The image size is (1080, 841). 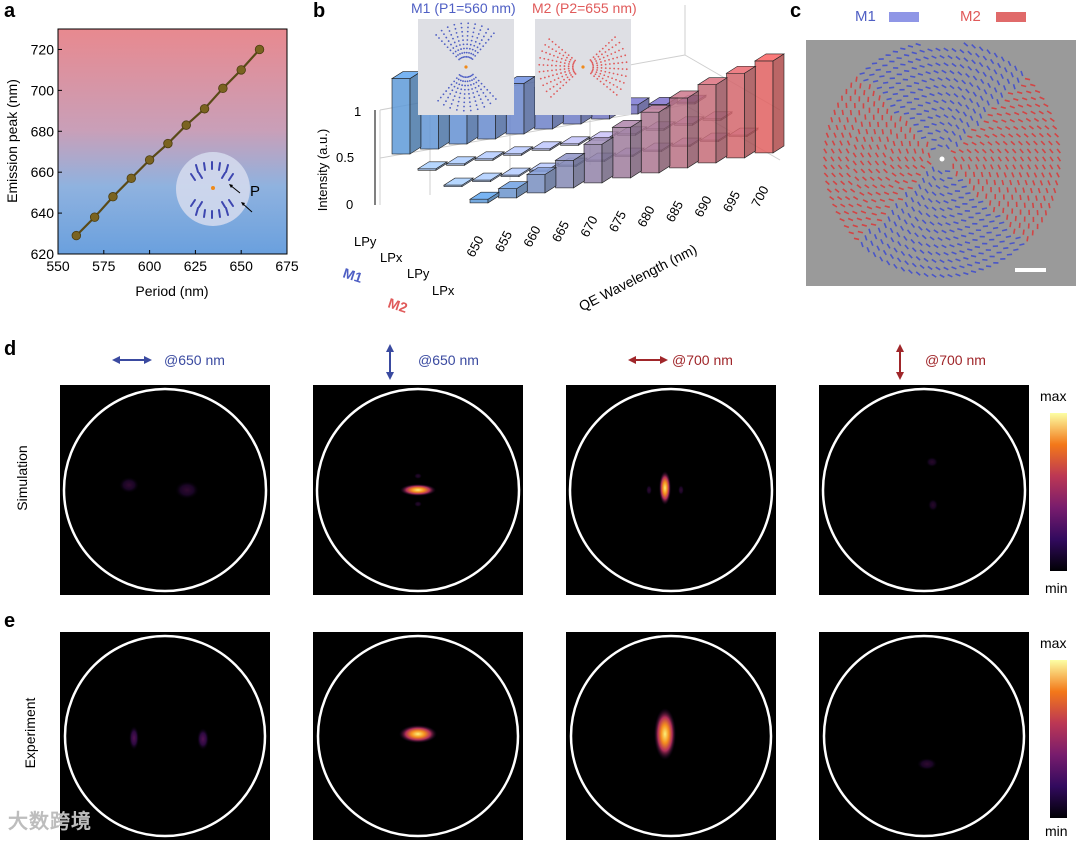 I want to click on m2-legend-label: M2, so click(x=970, y=16).